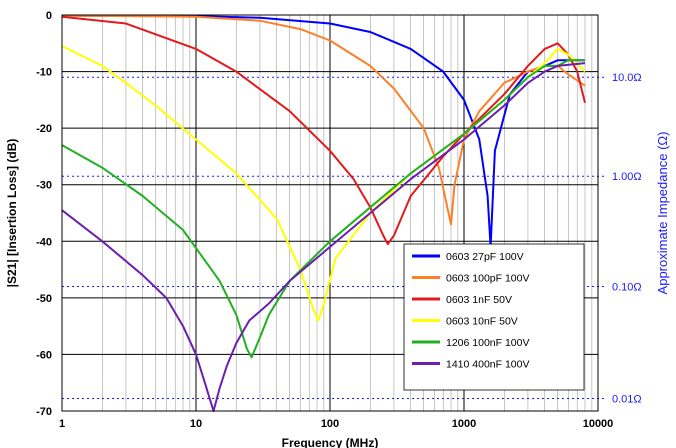 The width and height of the screenshot is (676, 448). I want to click on right-tick-label: 0.10Ω, so click(627, 288).